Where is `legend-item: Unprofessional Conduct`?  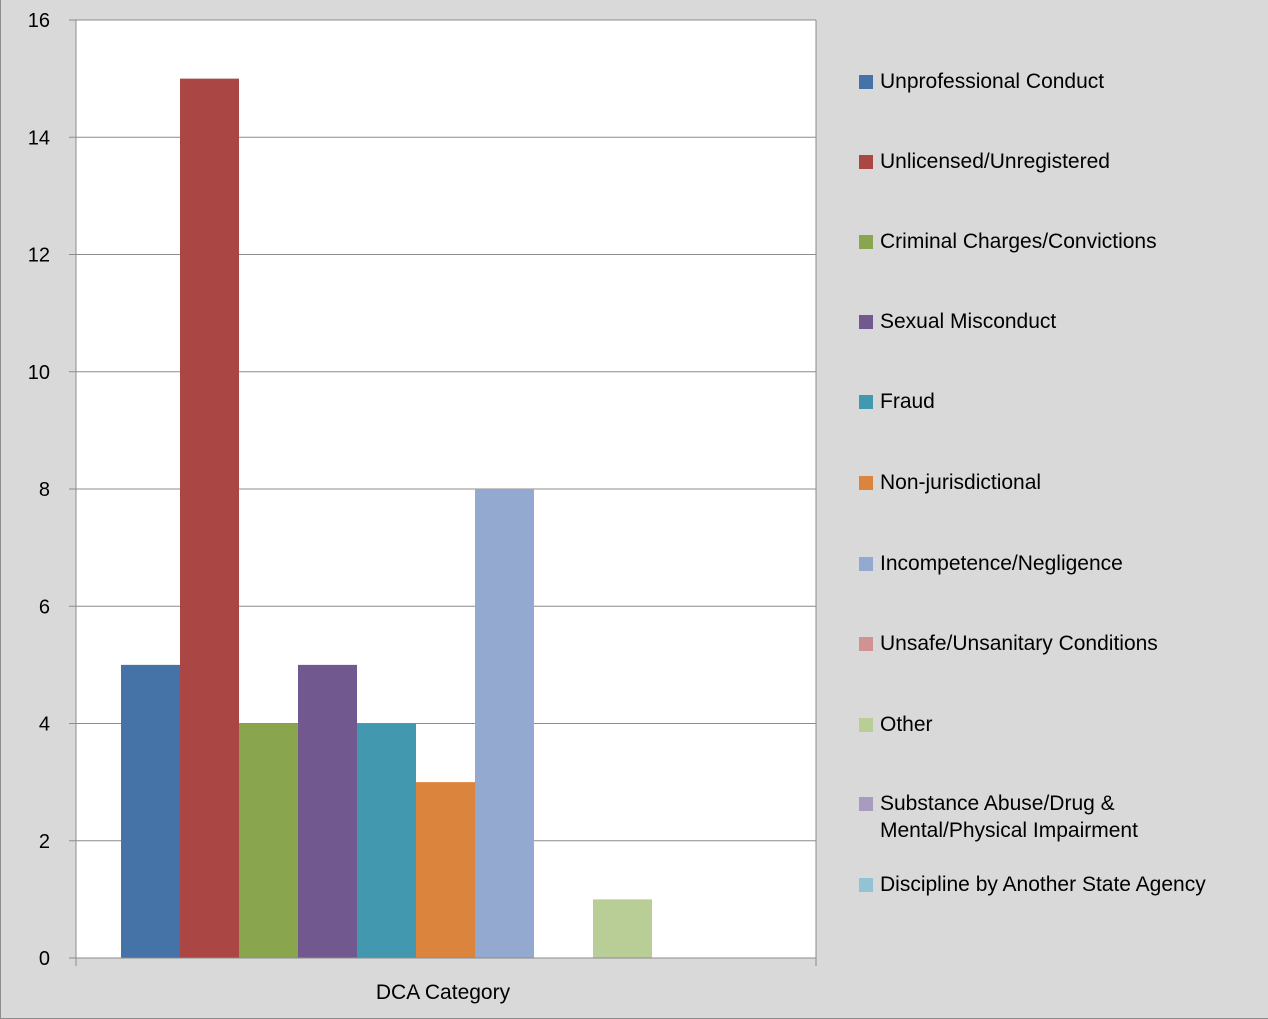
legend-item: Unprofessional Conduct is located at coordinates (1061, 81).